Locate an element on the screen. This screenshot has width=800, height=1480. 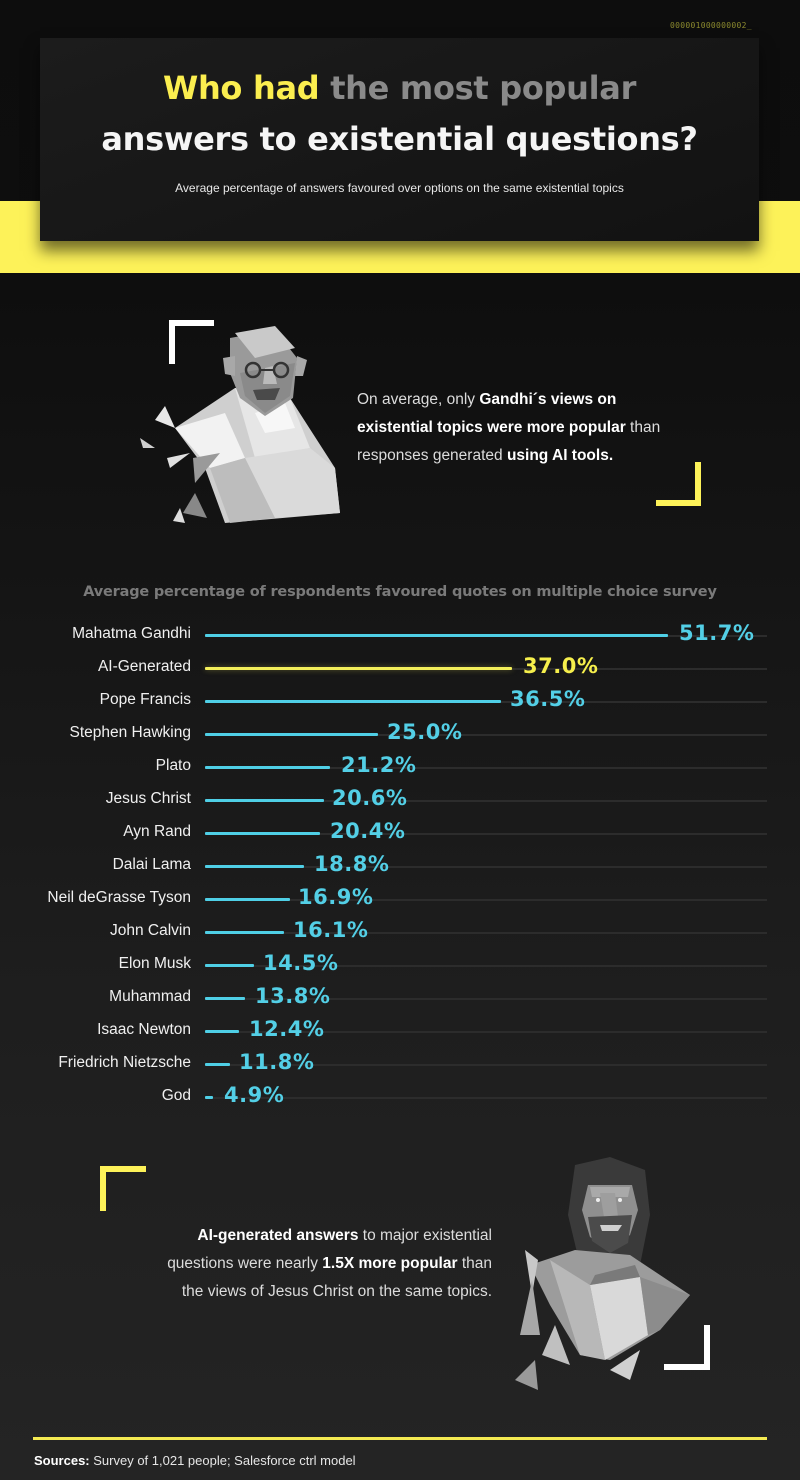
title-line-2: answers to existential questions? is located at coordinates (399, 139).